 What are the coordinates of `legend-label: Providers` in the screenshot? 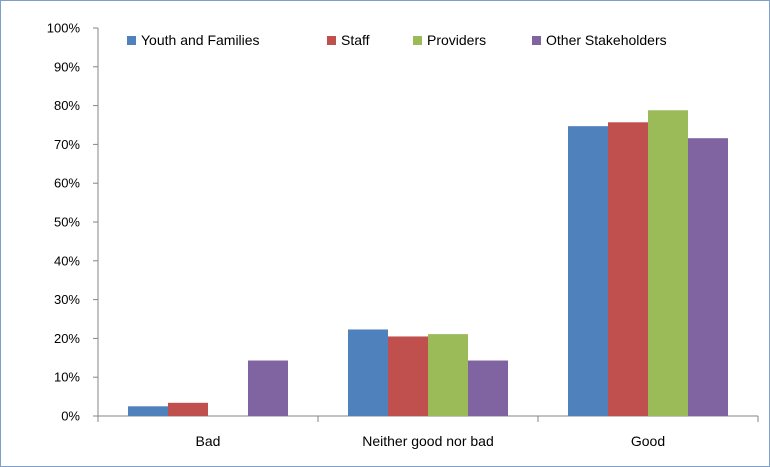 It's located at (456, 40).